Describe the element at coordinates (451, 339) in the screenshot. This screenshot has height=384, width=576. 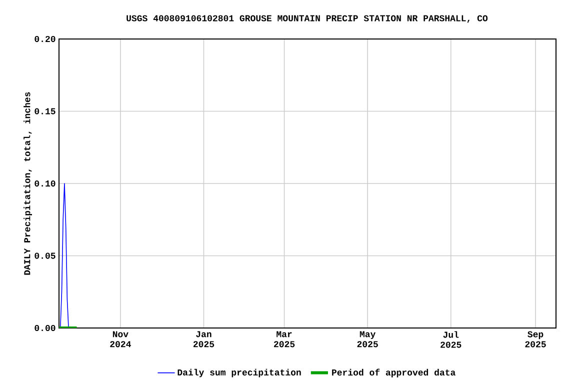
I see `x-tick-label: Jul 2025` at that location.